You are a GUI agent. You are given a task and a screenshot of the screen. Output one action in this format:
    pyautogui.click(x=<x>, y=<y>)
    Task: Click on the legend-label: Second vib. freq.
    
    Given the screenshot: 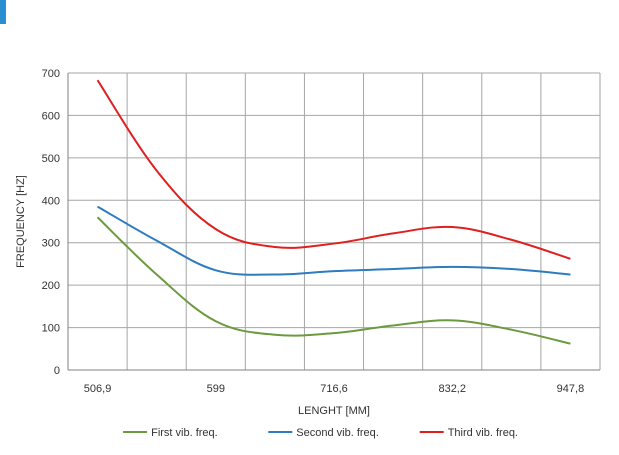 What is the action you would take?
    pyautogui.click(x=337, y=433)
    